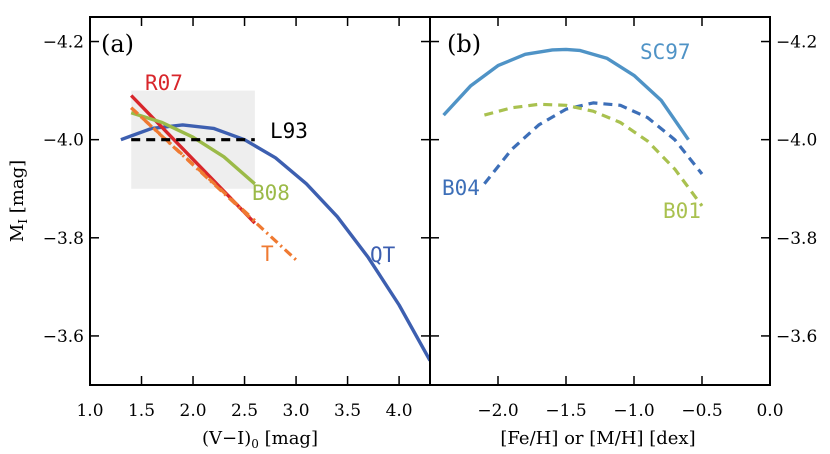 The image size is (830, 454). Describe the element at coordinates (89, 411) in the screenshot. I see `x-tick-label-a-0: 1.0` at that location.